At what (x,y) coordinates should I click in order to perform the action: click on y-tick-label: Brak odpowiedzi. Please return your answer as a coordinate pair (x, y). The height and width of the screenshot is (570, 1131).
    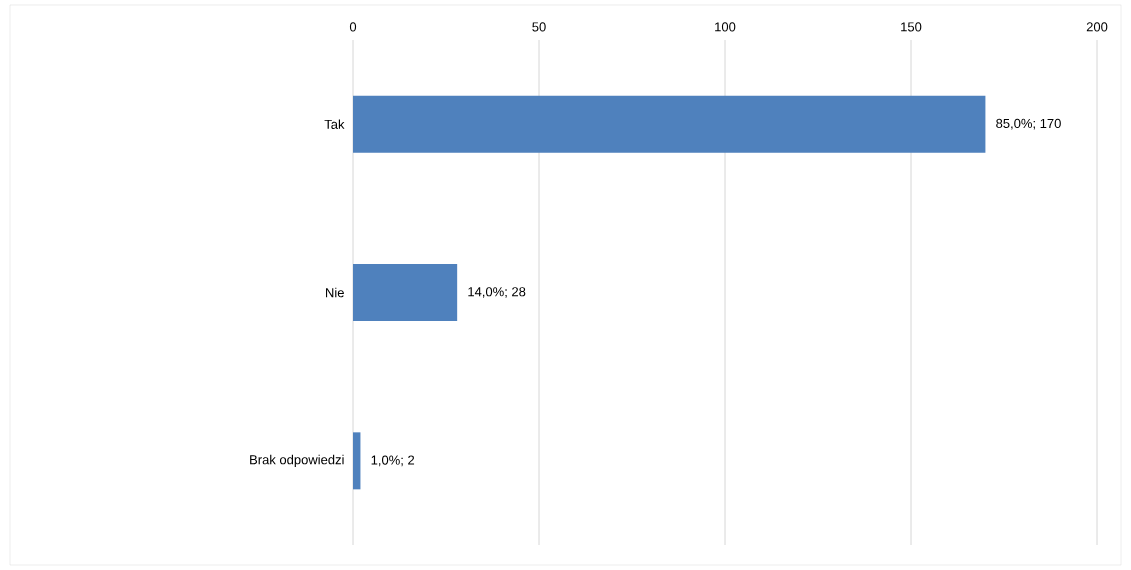
    Looking at the image, I should click on (297, 460).